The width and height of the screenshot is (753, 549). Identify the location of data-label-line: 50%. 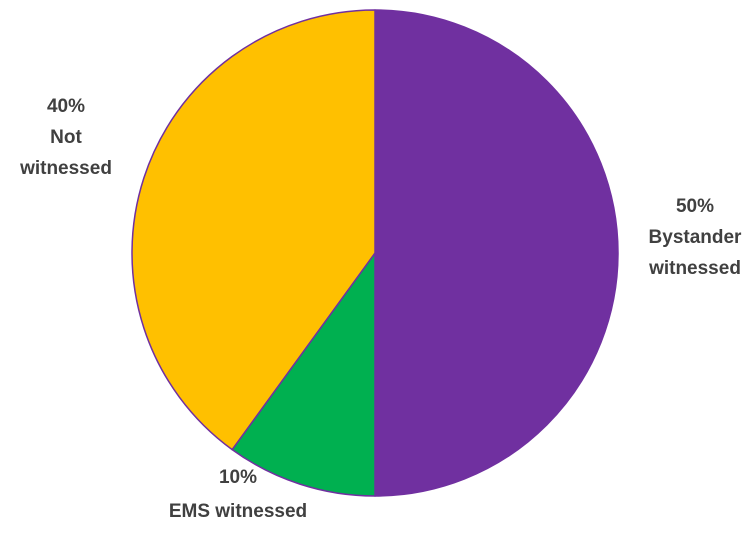
(695, 206).